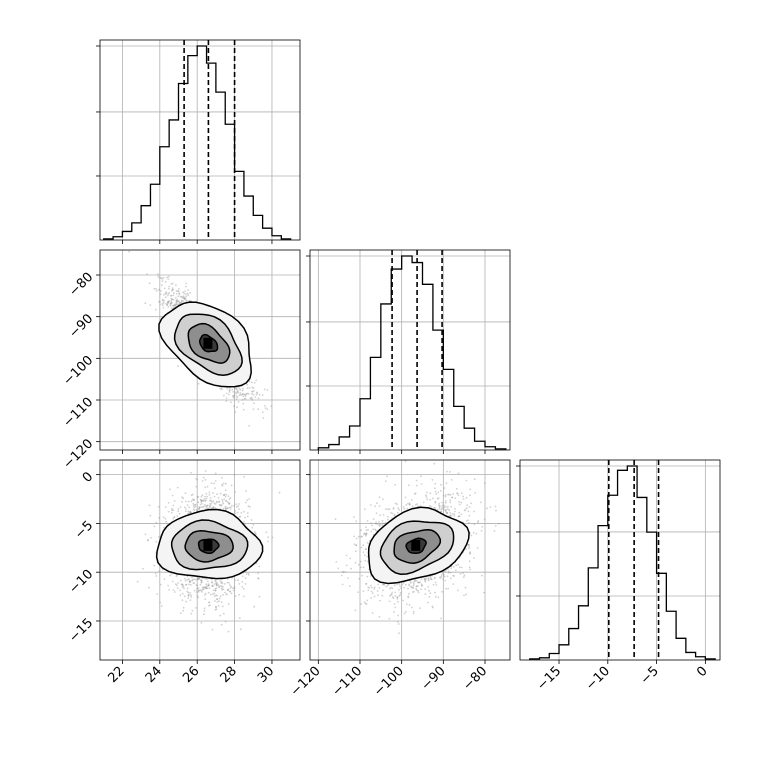 This screenshot has height=760, width=760. Describe the element at coordinates (191, 675) in the screenshot. I see `x-tick-label: 26` at that location.